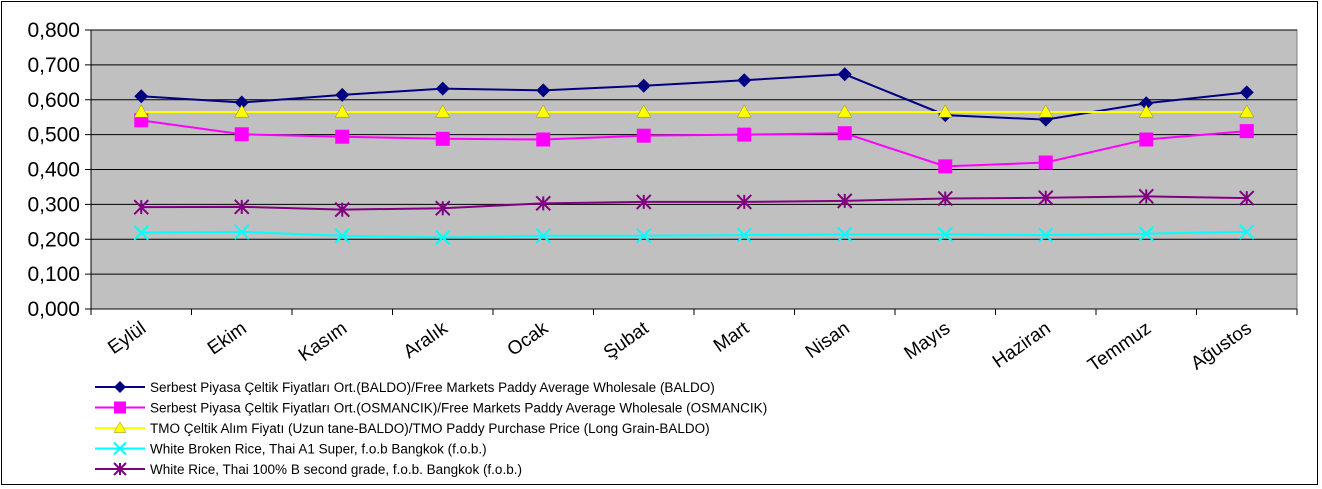  I want to click on y-tick-label: 0,700, so click(53, 65).